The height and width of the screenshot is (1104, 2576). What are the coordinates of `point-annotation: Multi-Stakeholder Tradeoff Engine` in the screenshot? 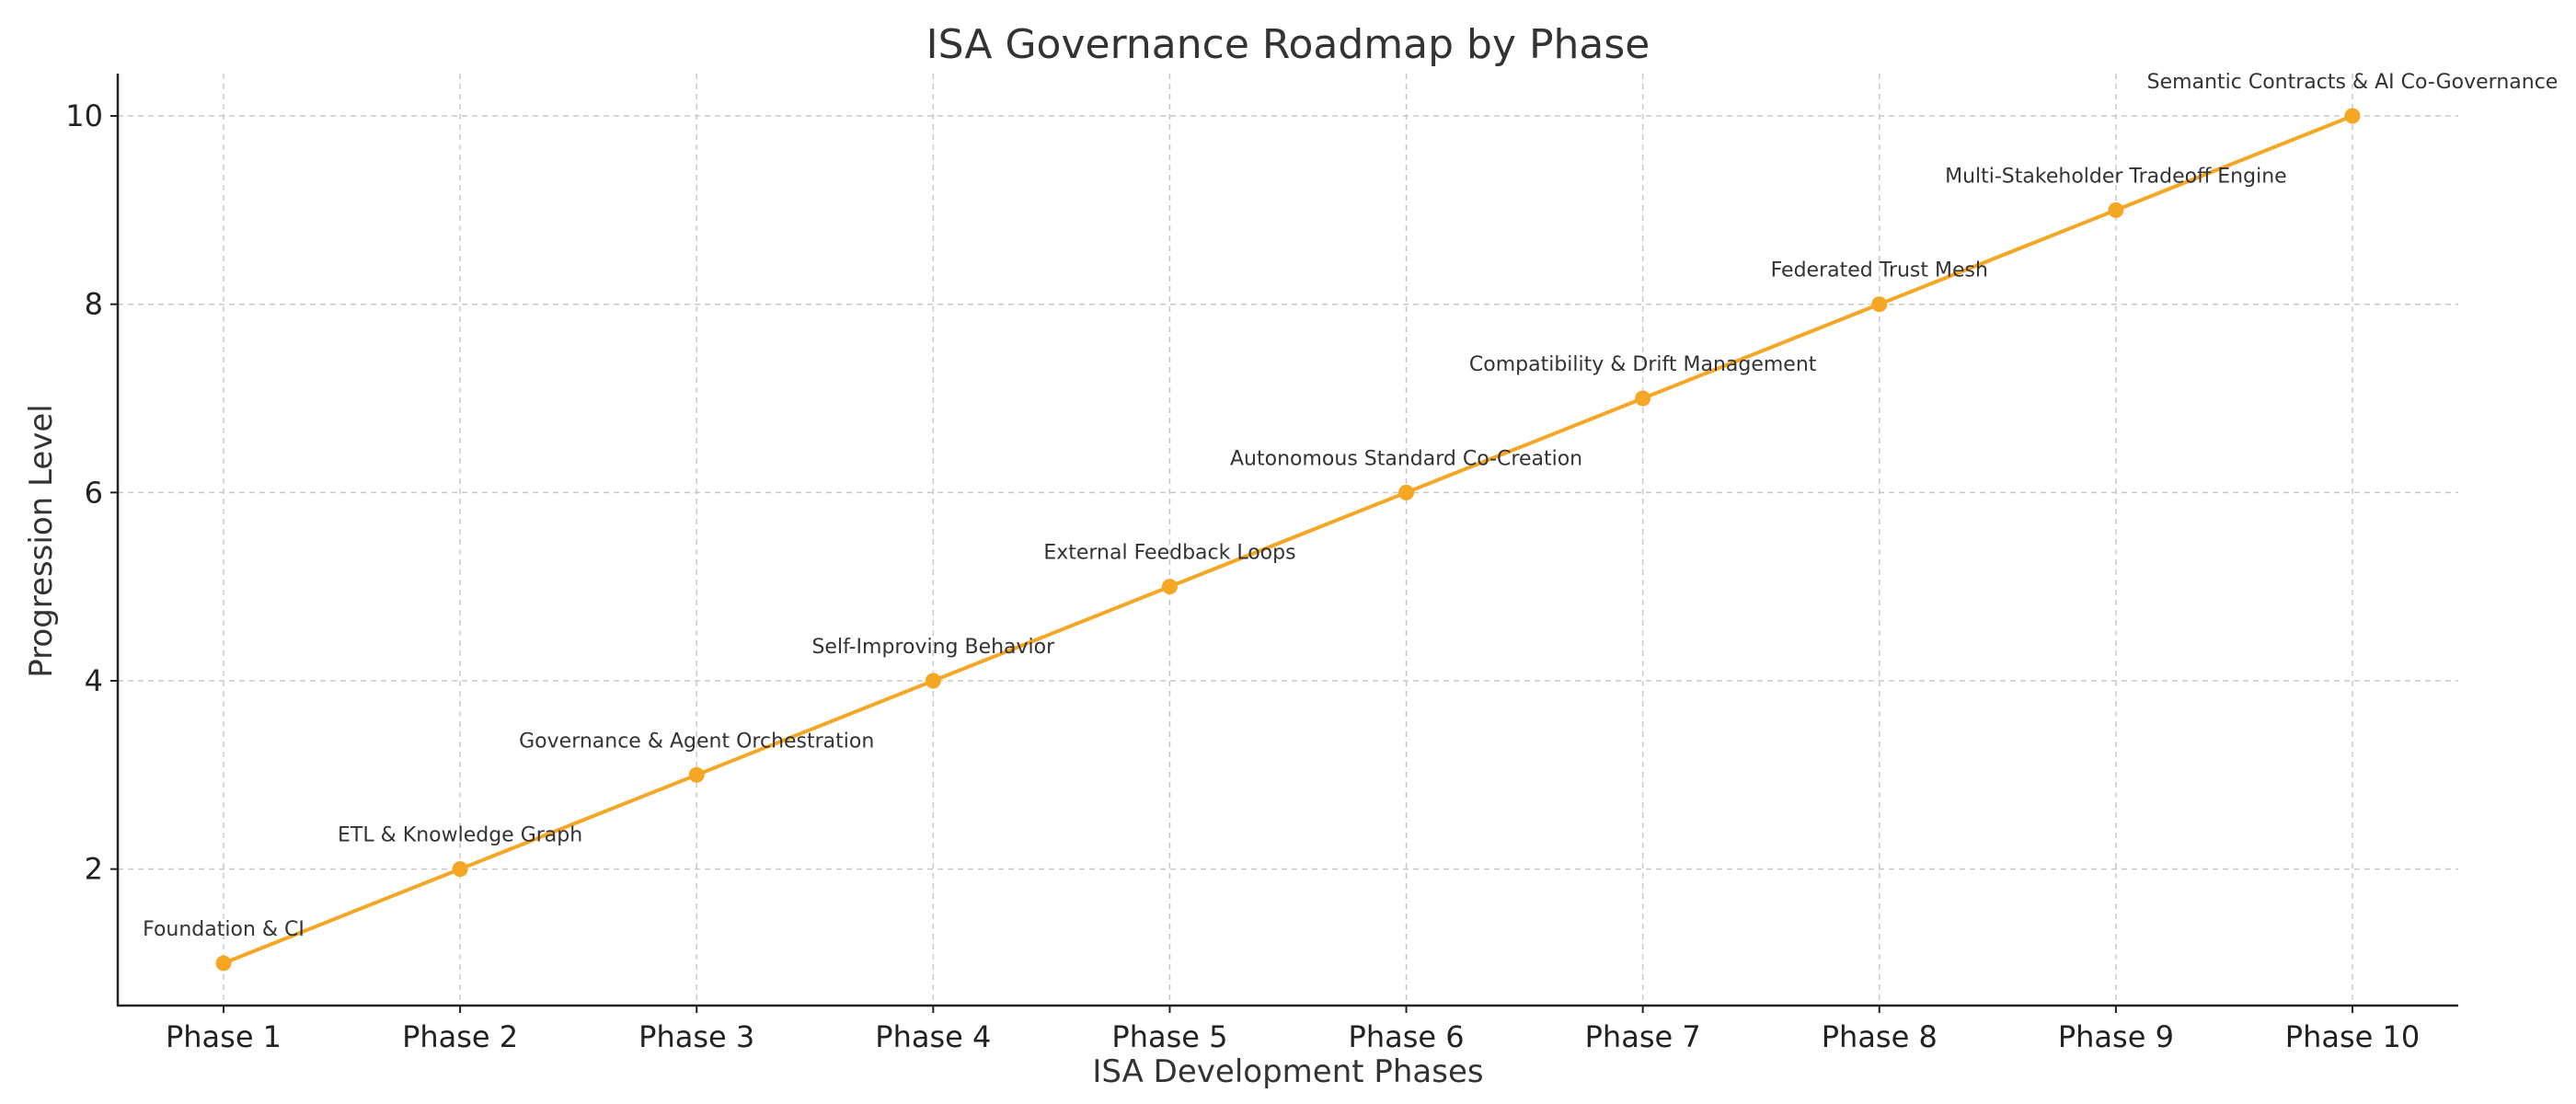 It's located at (2116, 176).